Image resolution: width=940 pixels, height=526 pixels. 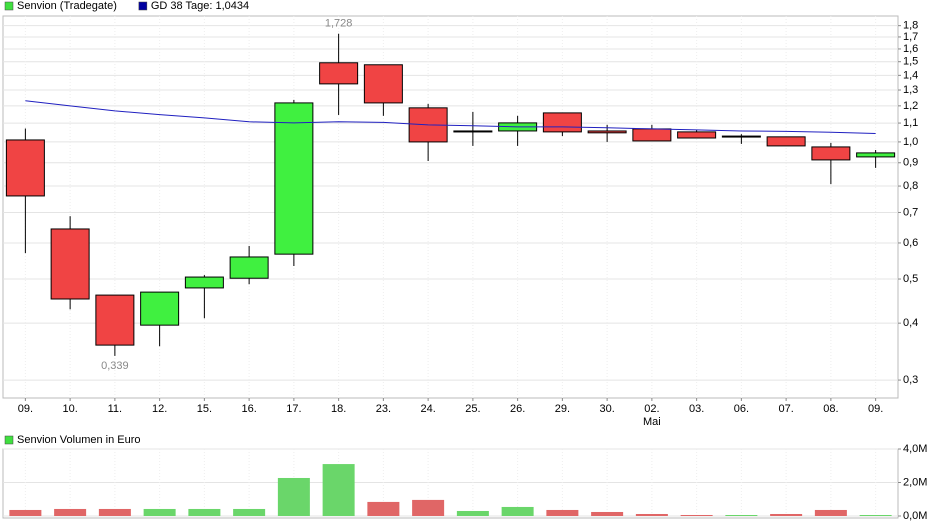 I want to click on y-tick-label: 1,5, so click(x=910, y=62).